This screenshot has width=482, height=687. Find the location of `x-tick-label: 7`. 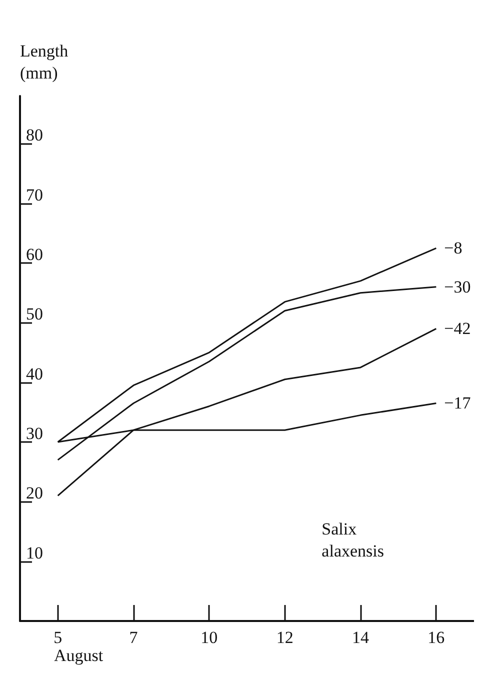

x-tick-label: 7 is located at coordinates (133, 637).